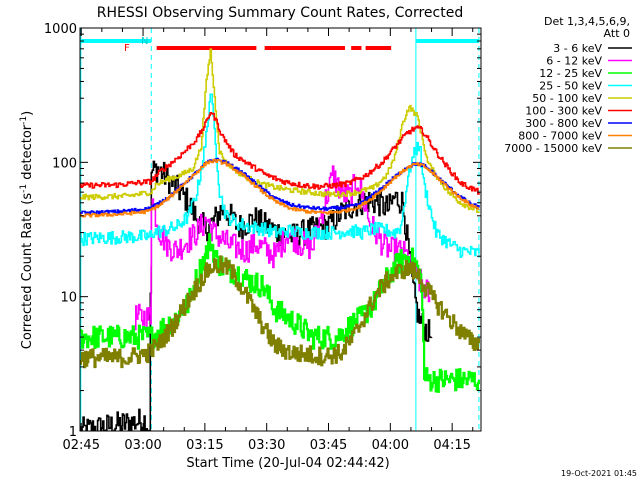 The image size is (640, 480). Describe the element at coordinates (599, 473) in the screenshot. I see `generated-timestamp: 19-Oct-2021 01:45` at that location.